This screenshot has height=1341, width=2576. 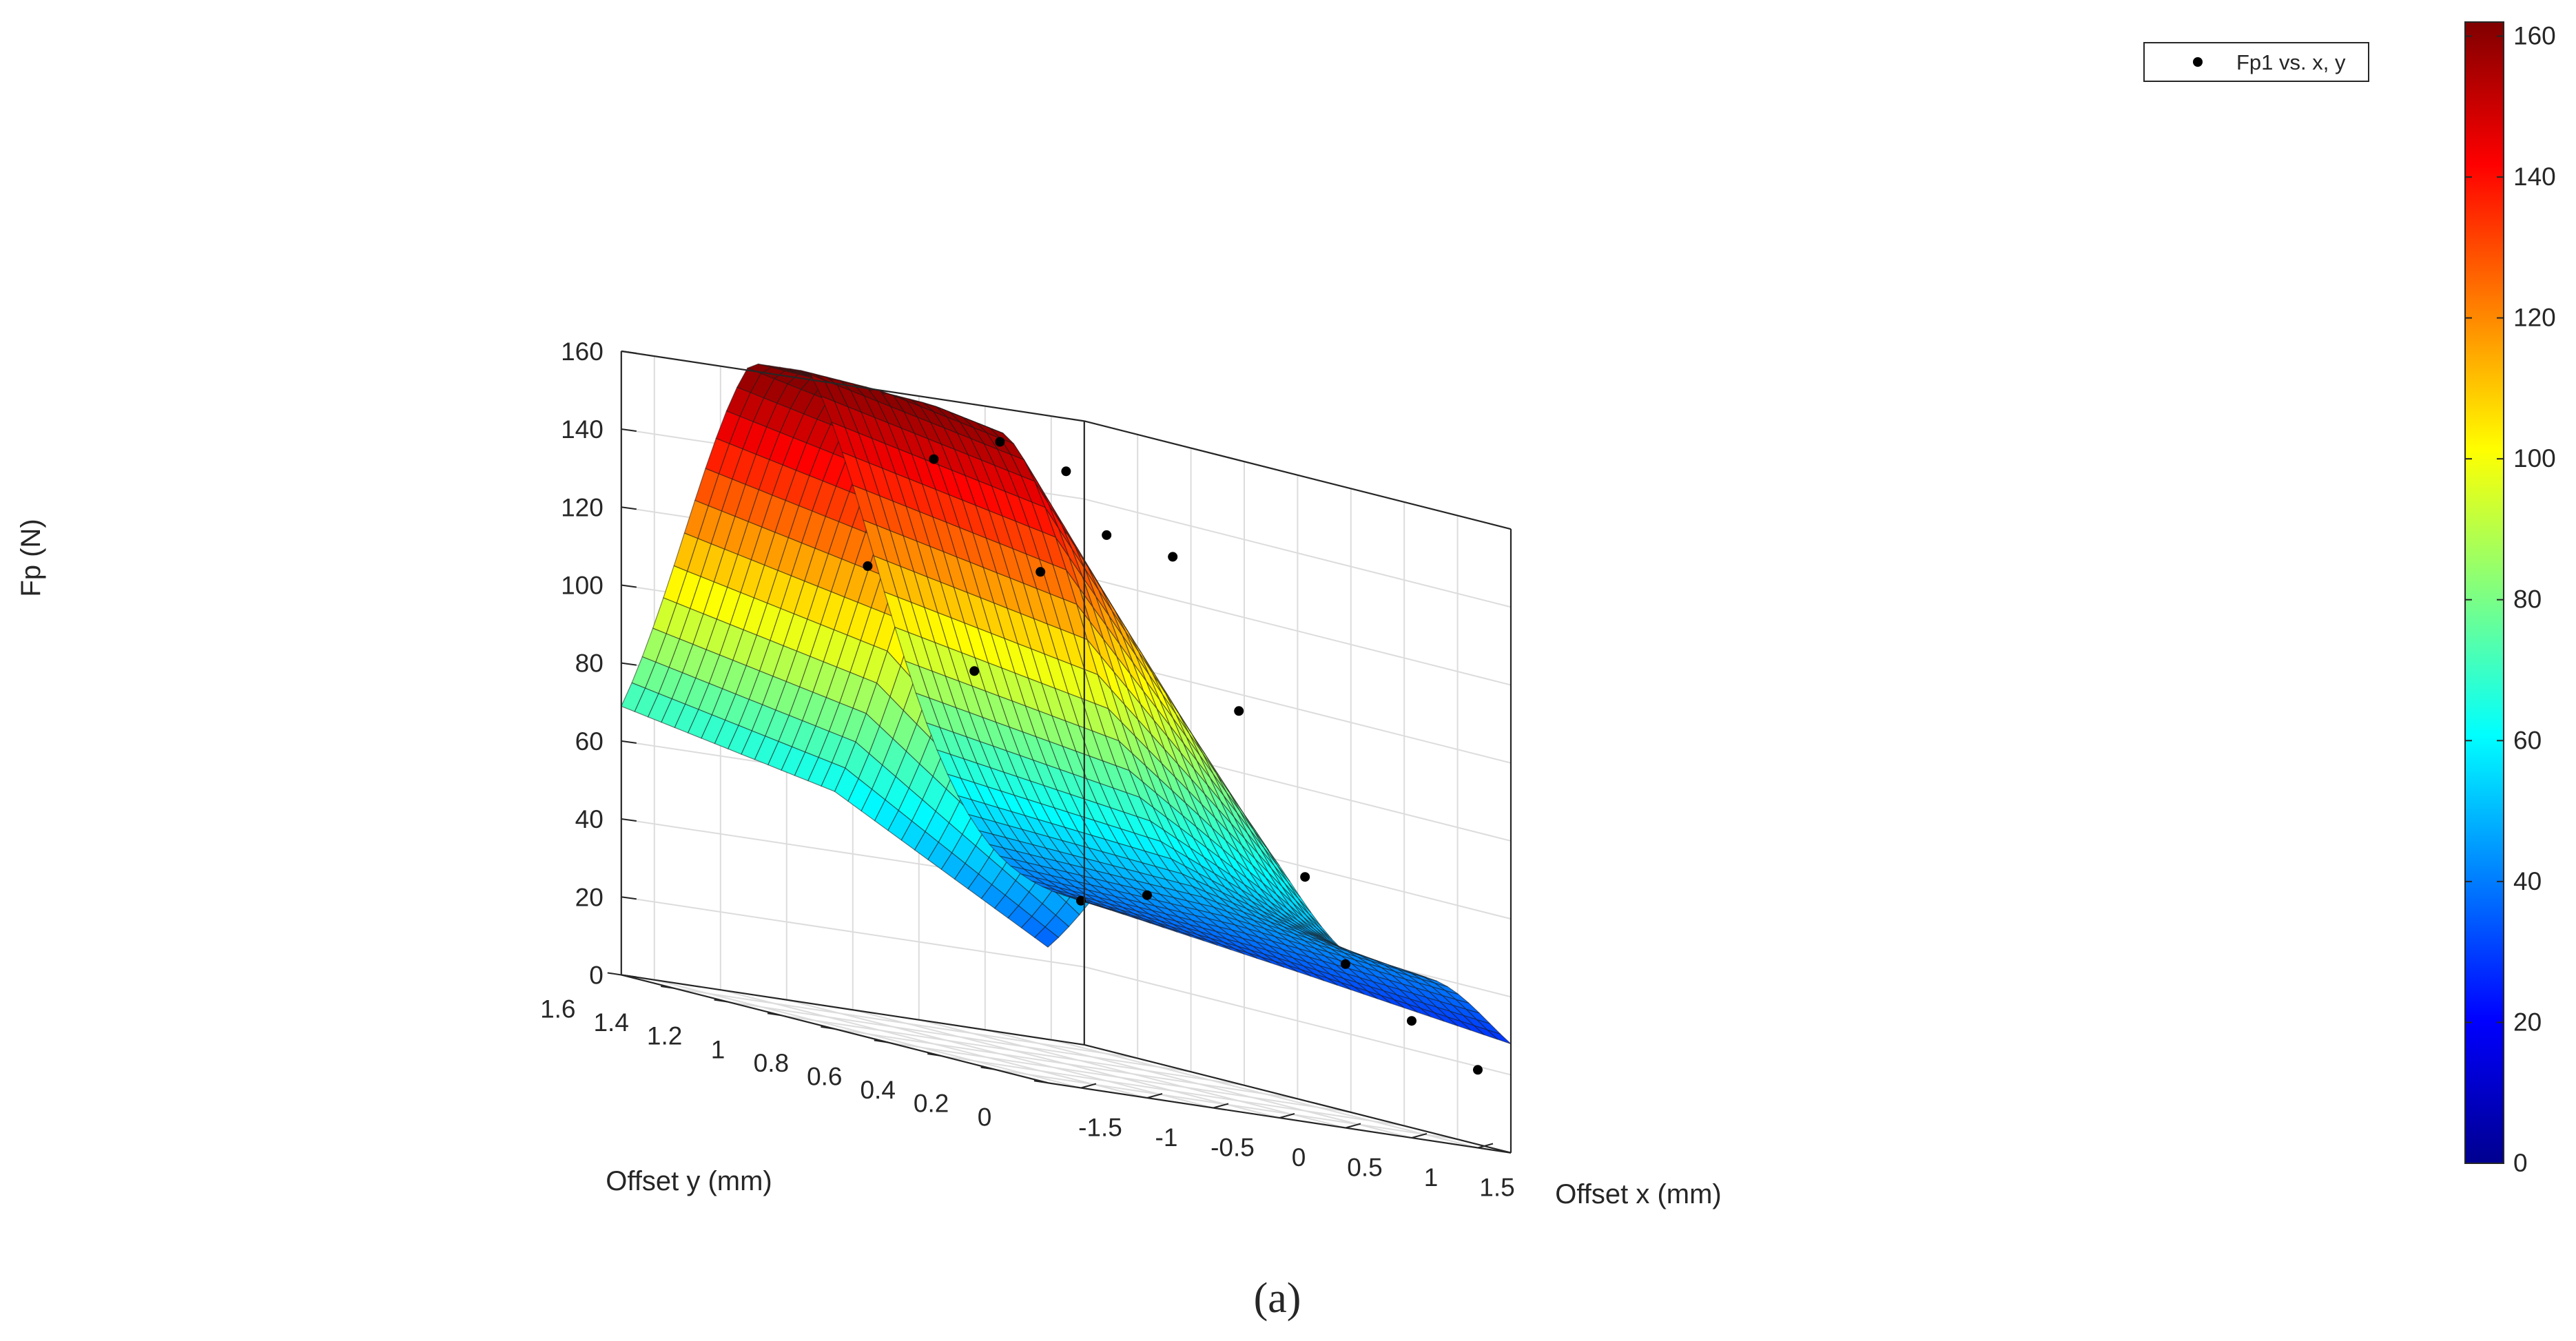 What do you see at coordinates (2484, 592) in the screenshot?
I see `colorbar-gradient` at bounding box center [2484, 592].